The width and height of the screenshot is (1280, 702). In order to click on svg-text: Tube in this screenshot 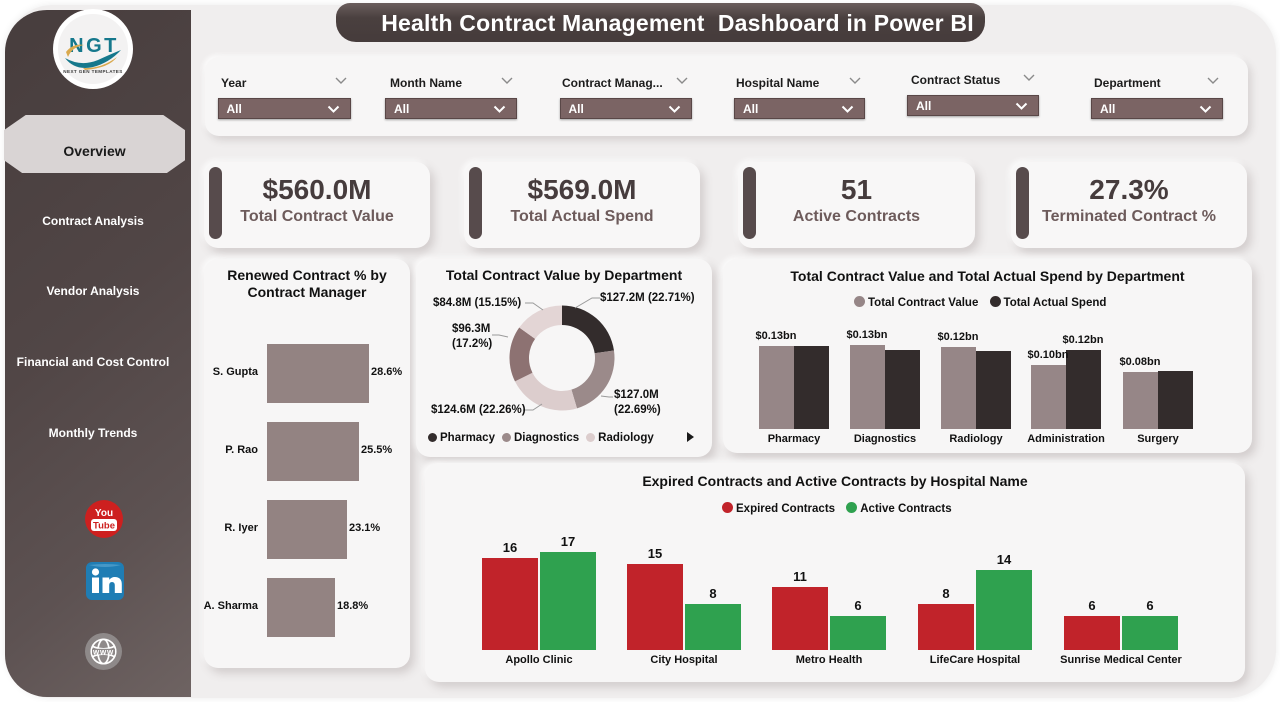, I will do `click(104, 526)`.